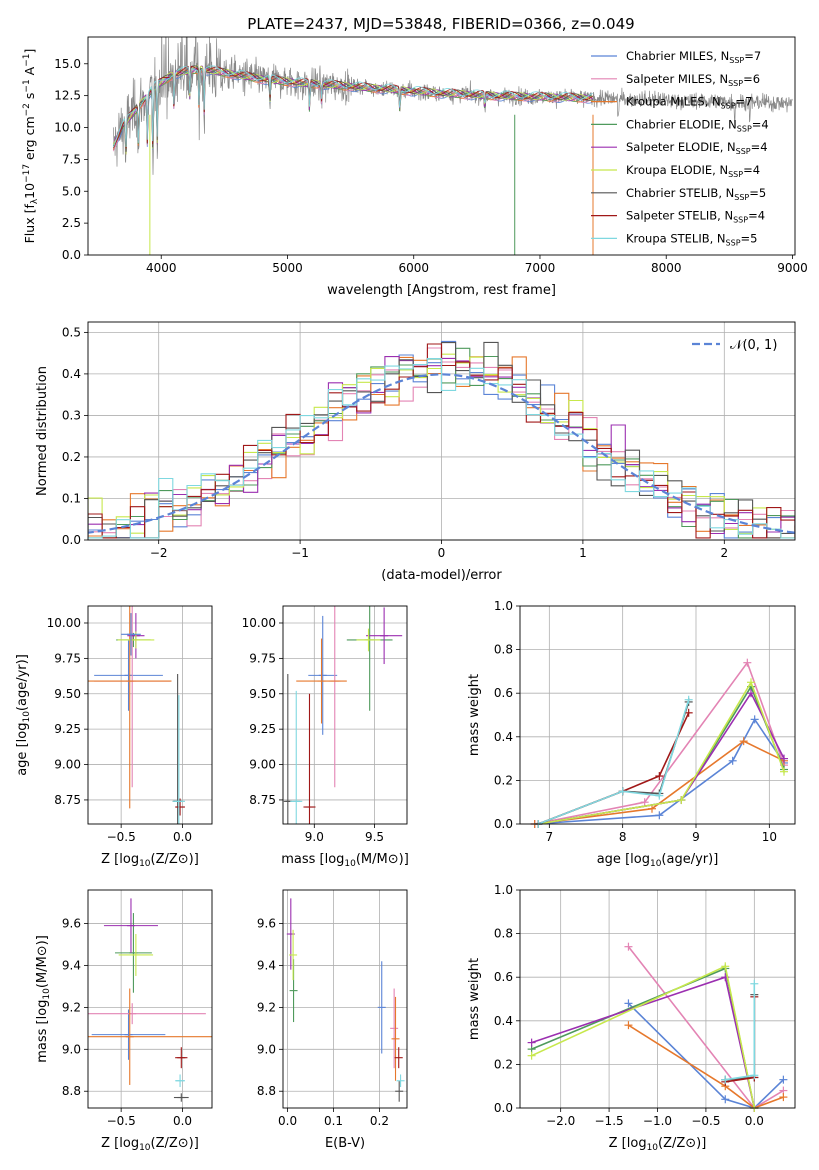  Describe the element at coordinates (503, 934) in the screenshot. I see `y-tick-label: 0.8` at that location.